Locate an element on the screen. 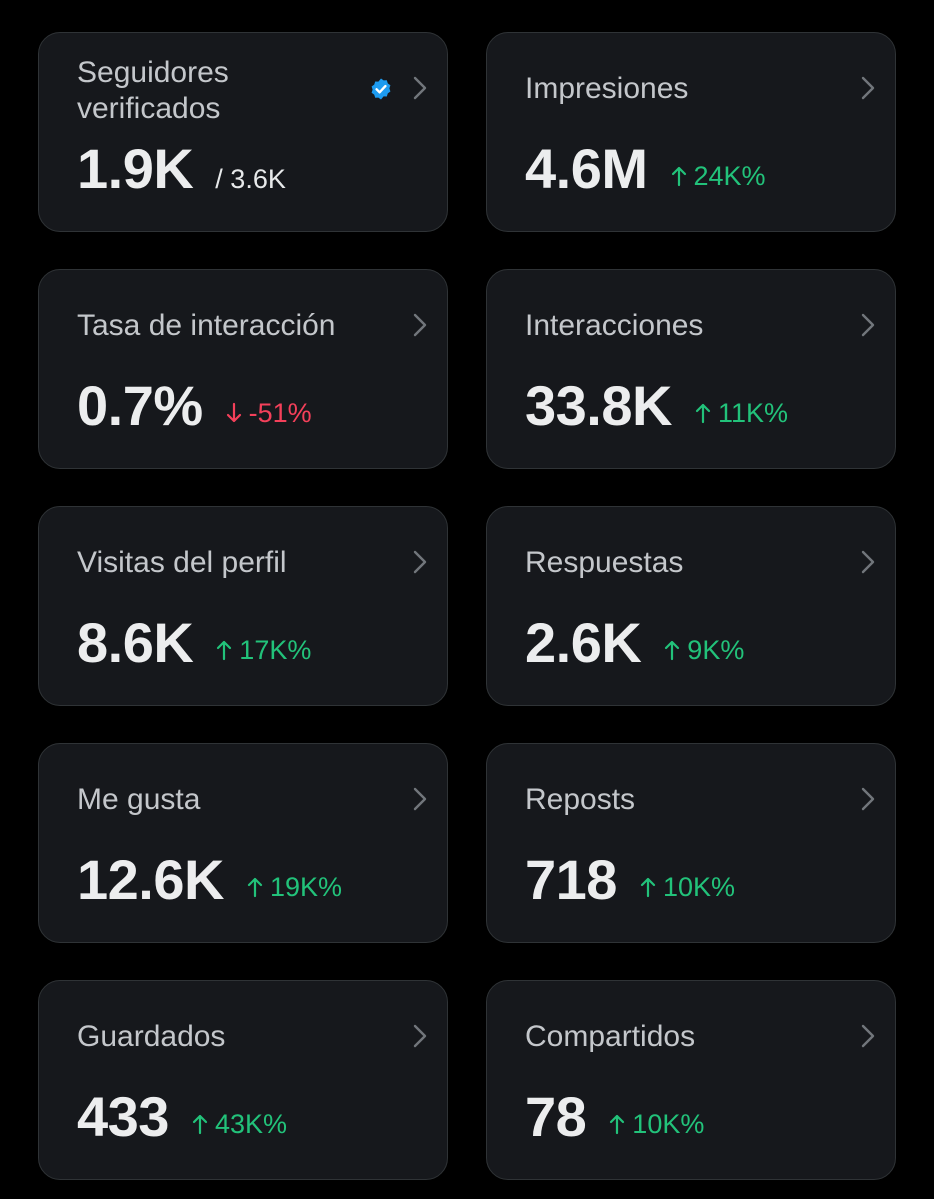 The image size is (934, 1199). metric-value-row: 433 43K% is located at coordinates (182, 1117).